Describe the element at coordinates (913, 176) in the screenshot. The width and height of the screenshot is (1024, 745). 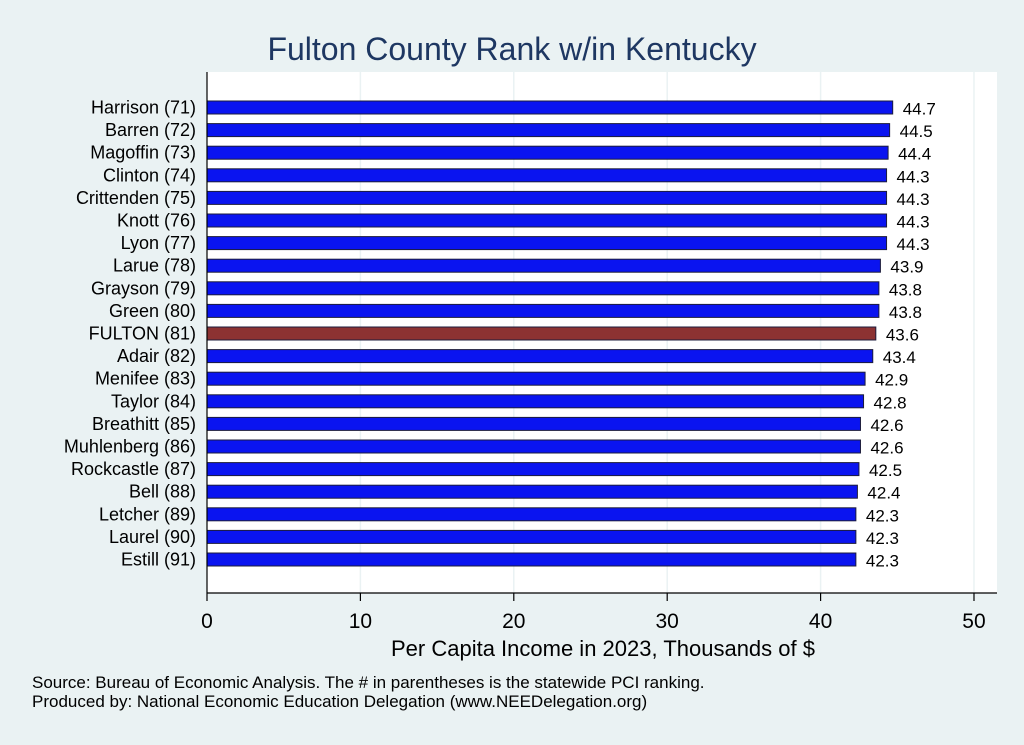
I see `value-label-3: 44.3` at that location.